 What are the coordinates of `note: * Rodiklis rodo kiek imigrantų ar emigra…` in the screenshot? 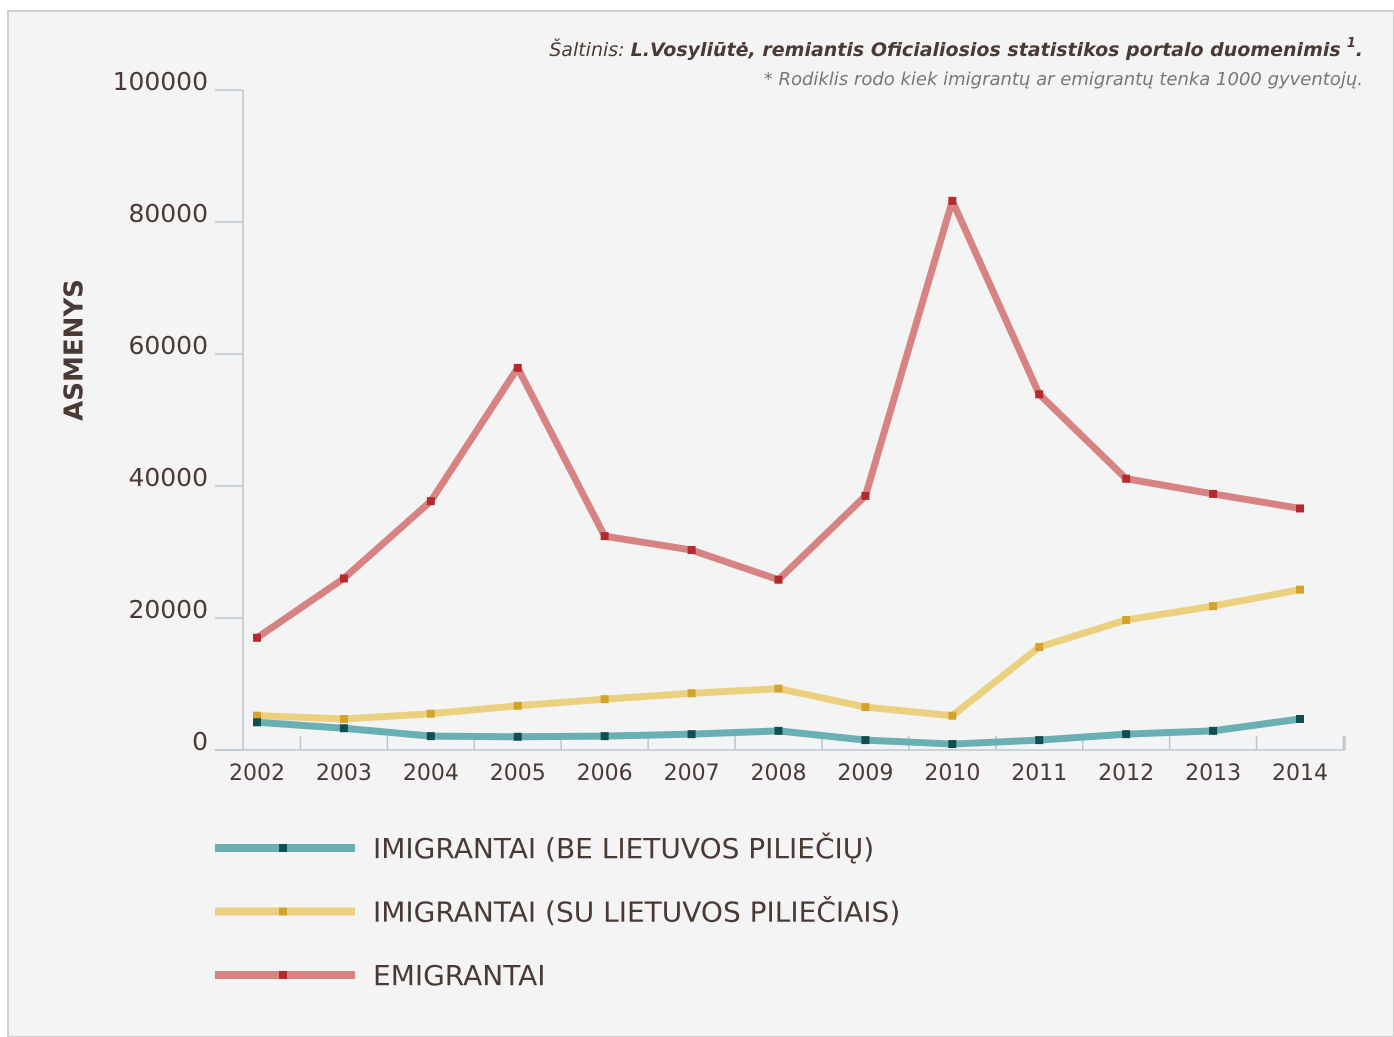 It's located at (1063, 79).